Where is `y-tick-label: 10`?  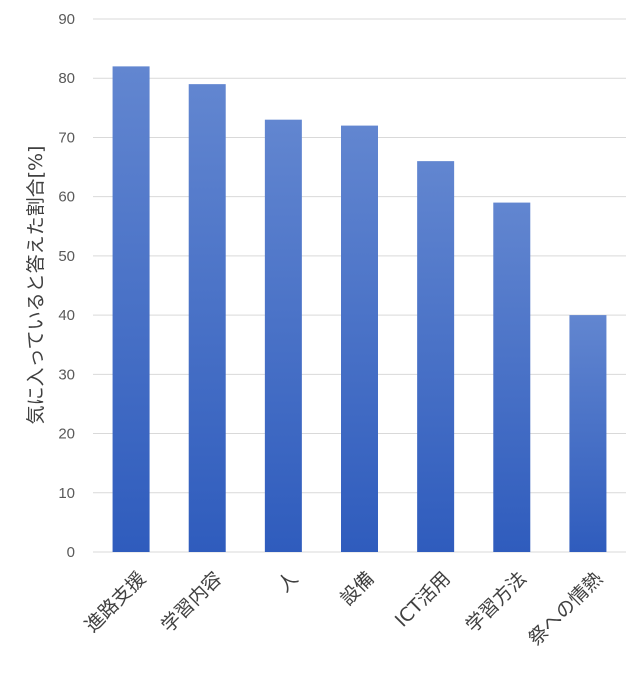
y-tick-label: 10 is located at coordinates (66, 493).